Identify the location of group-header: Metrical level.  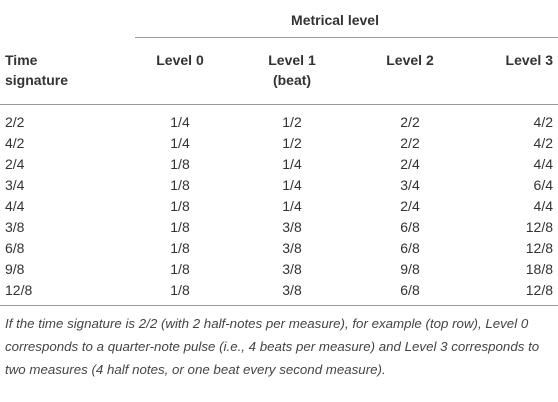
(335, 20).